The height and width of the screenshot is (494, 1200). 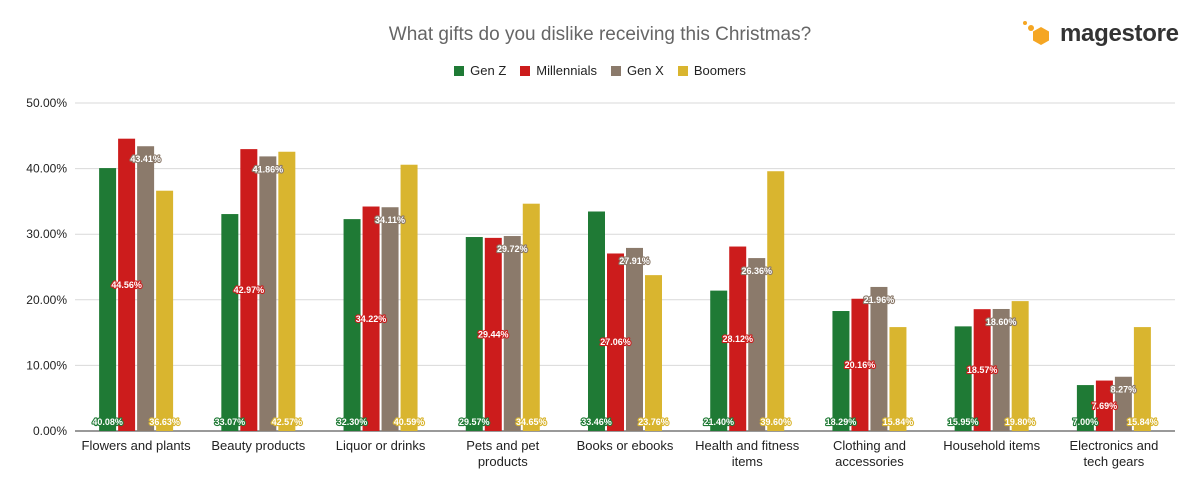 I want to click on data-label: 33.46%, so click(x=596, y=422).